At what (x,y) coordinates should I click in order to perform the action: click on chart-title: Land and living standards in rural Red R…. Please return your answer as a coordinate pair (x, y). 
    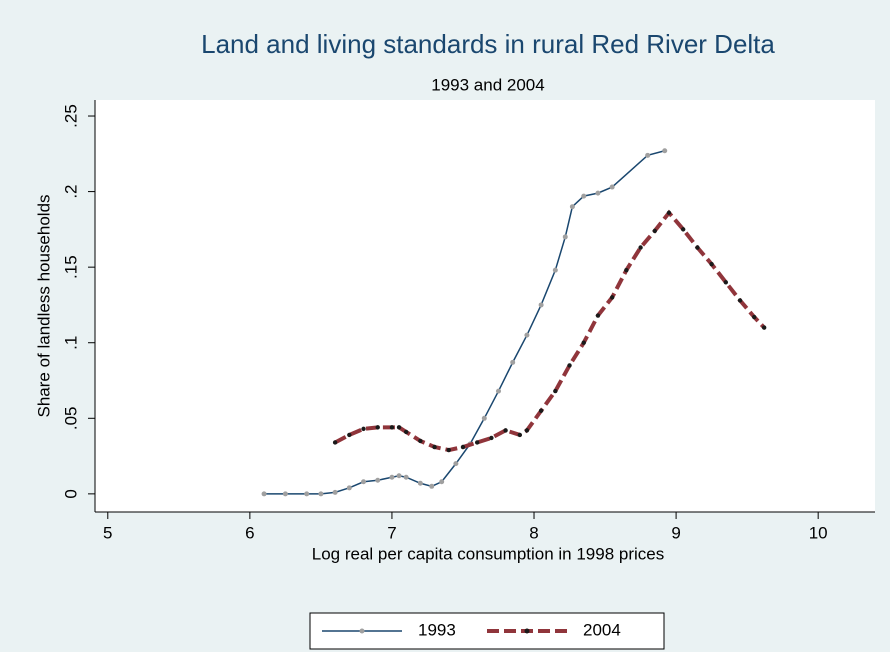
    Looking at the image, I should click on (488, 44).